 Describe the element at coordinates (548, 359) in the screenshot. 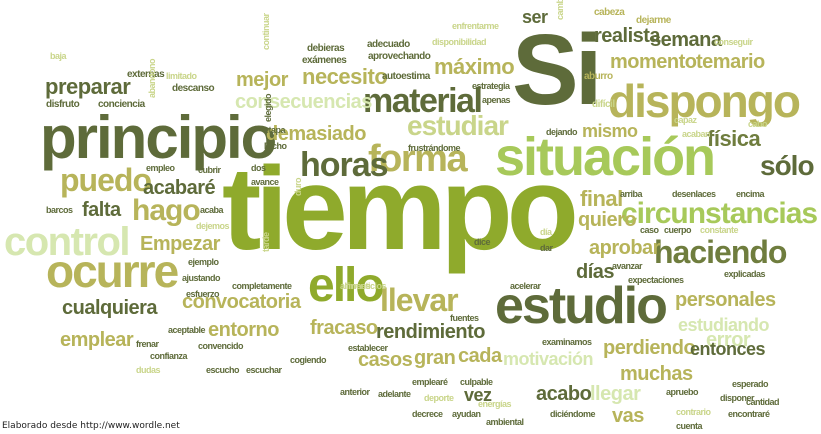

I see `word-motivacion: motivación` at that location.